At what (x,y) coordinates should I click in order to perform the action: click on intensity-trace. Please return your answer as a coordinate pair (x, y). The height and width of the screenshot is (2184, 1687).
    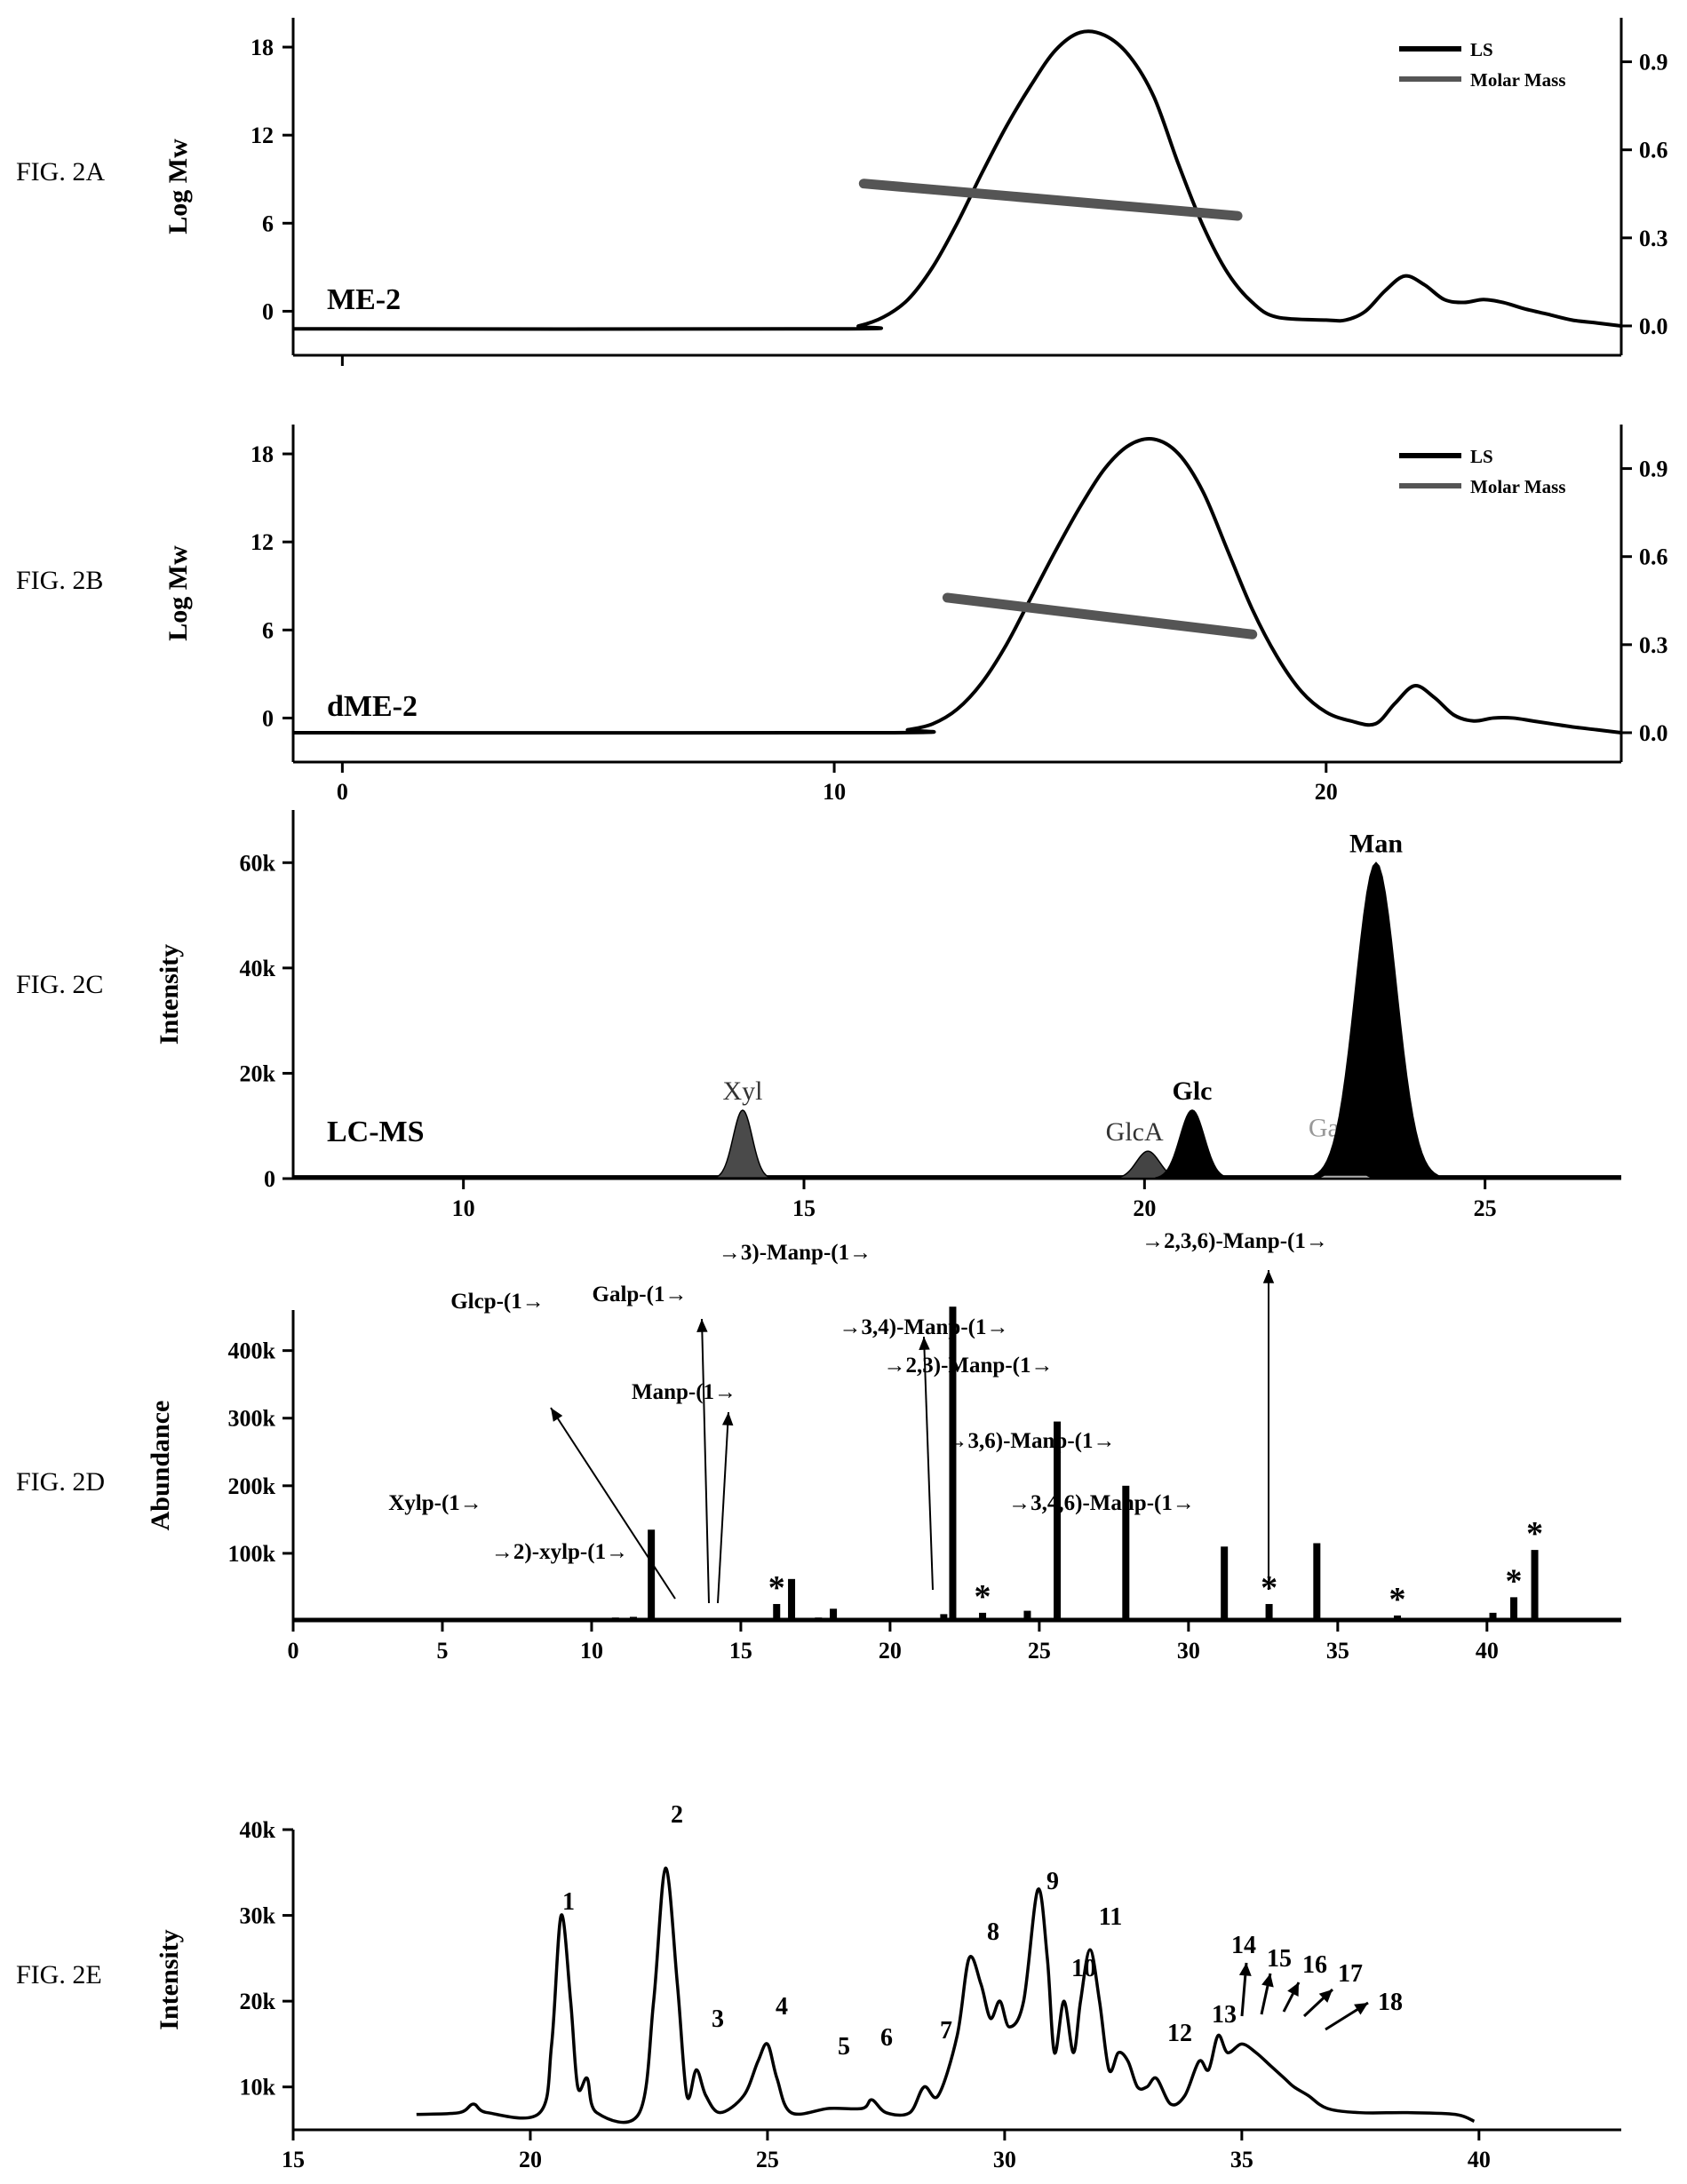
    Looking at the image, I should click on (946, 1995).